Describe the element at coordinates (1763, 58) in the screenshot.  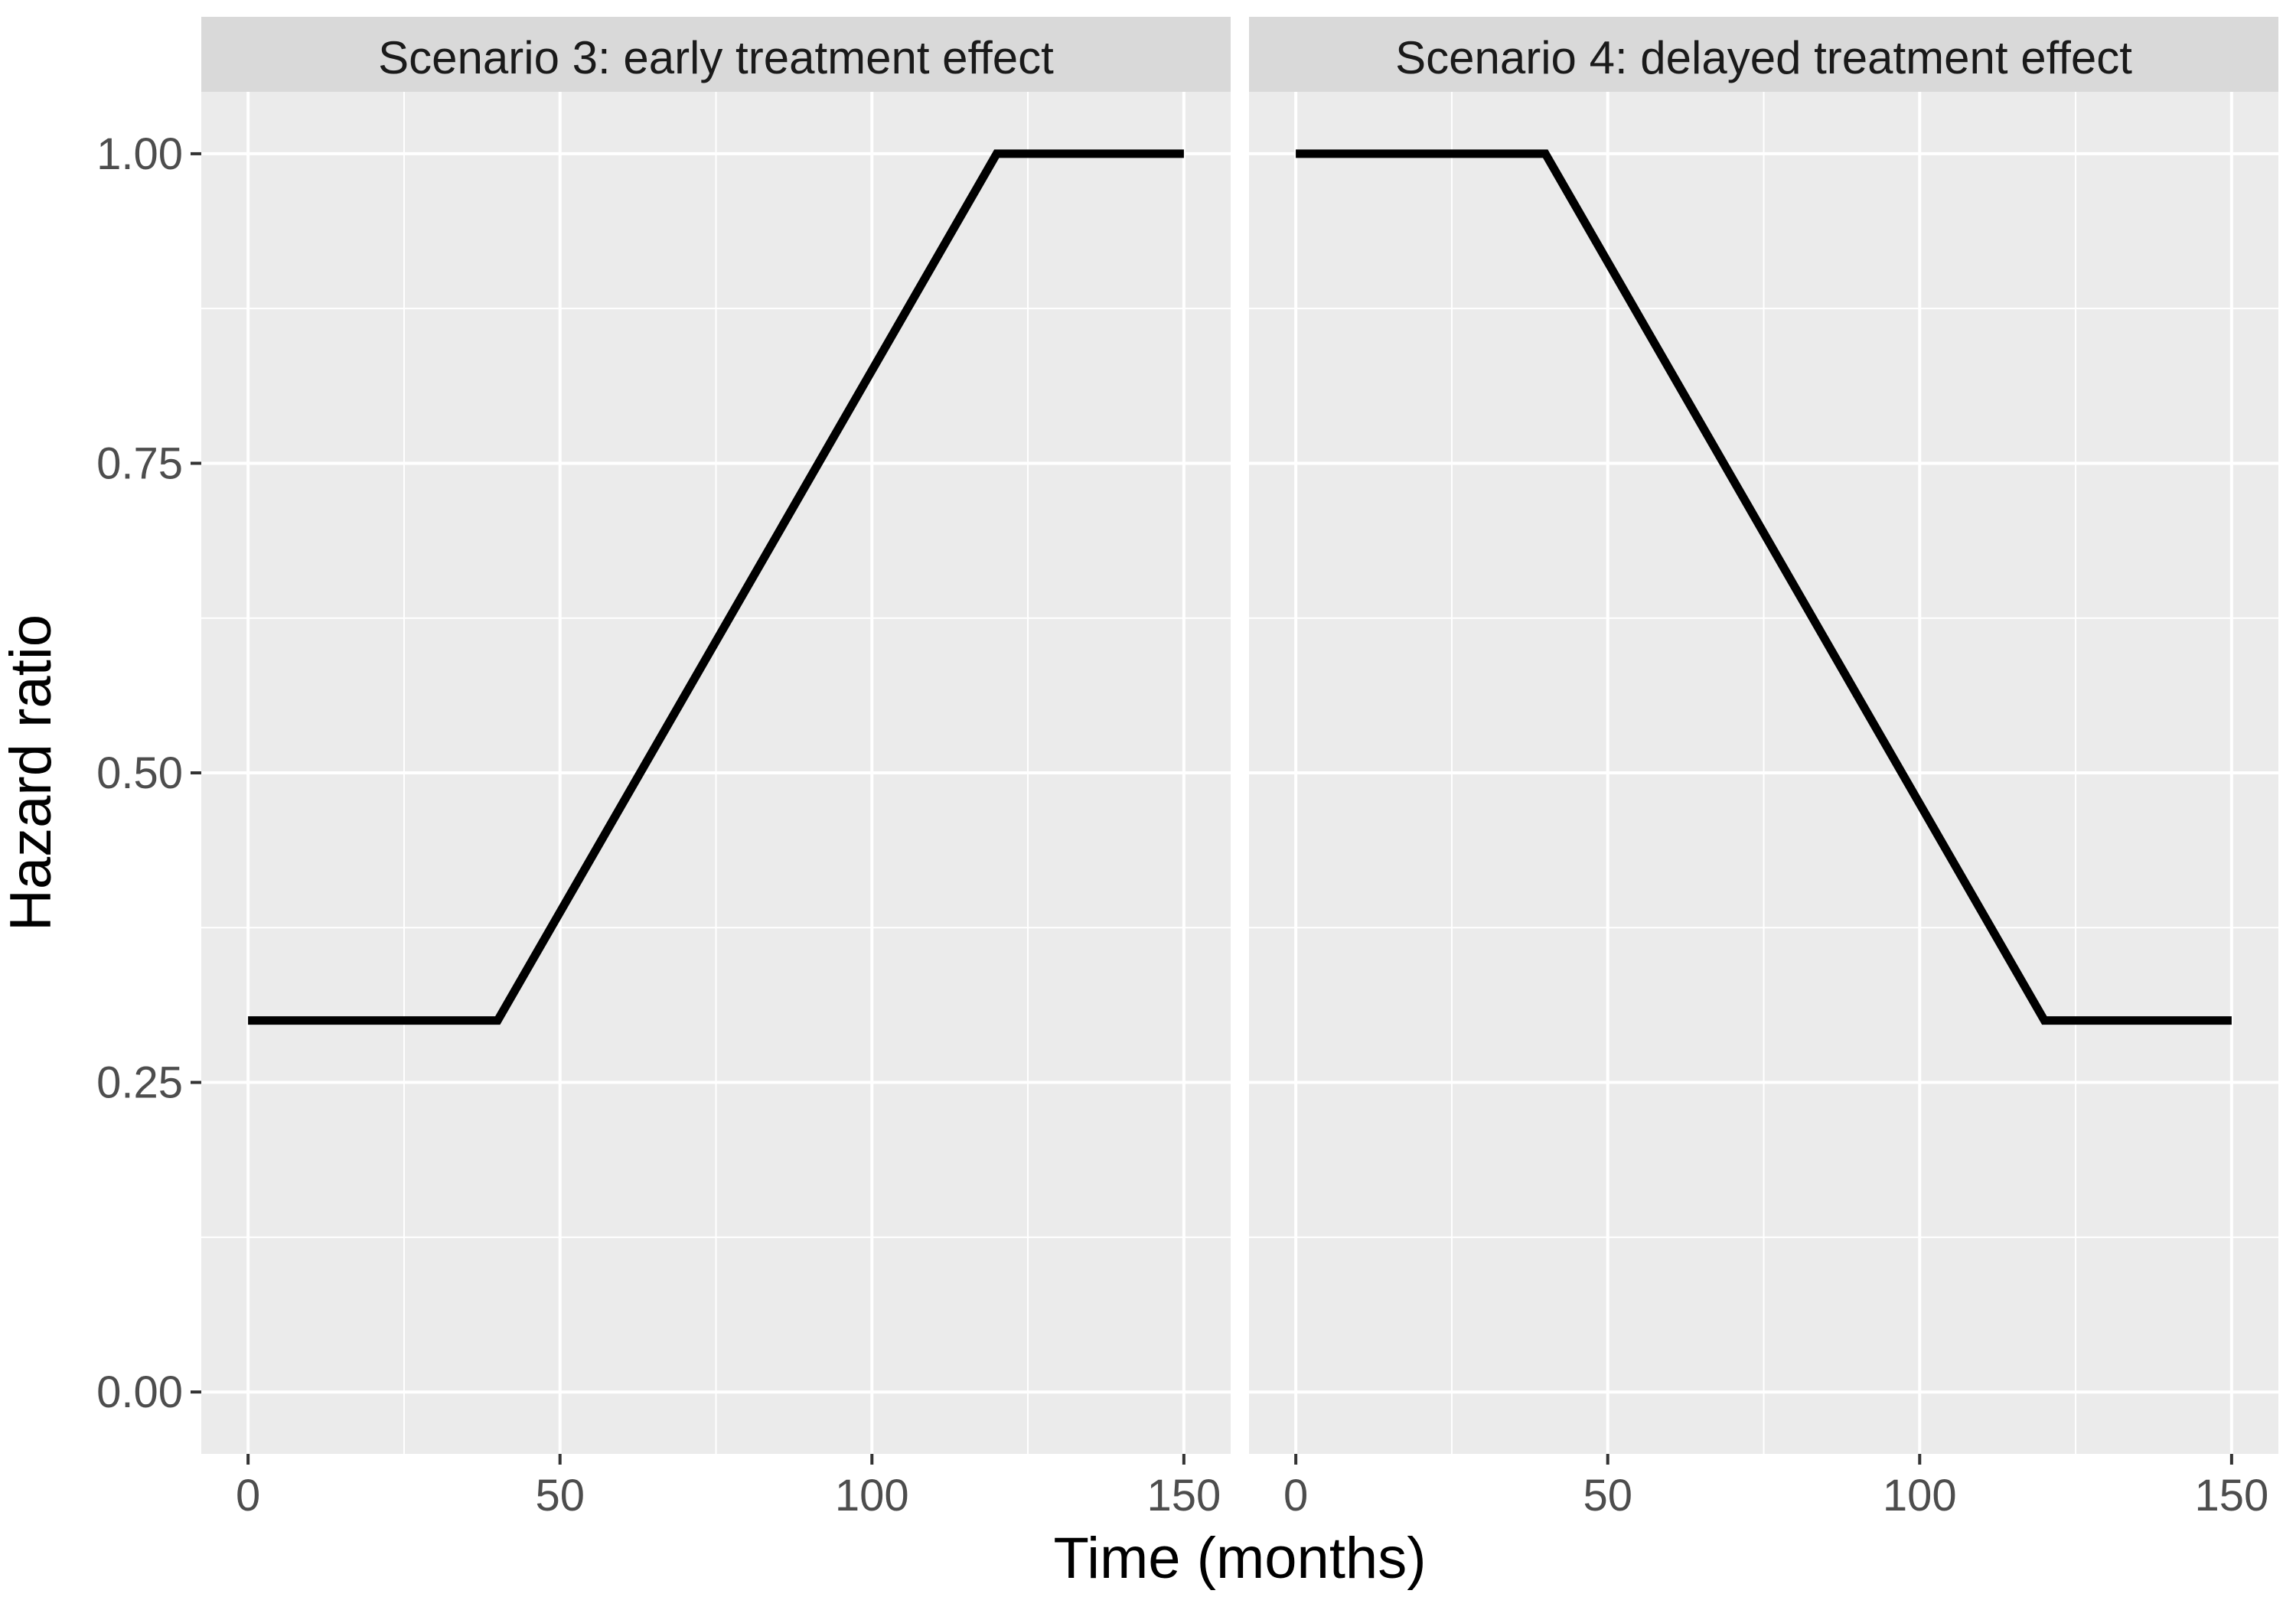
I see `panel-2-strip-label: Scenario 4: delayed treatment effect` at that location.